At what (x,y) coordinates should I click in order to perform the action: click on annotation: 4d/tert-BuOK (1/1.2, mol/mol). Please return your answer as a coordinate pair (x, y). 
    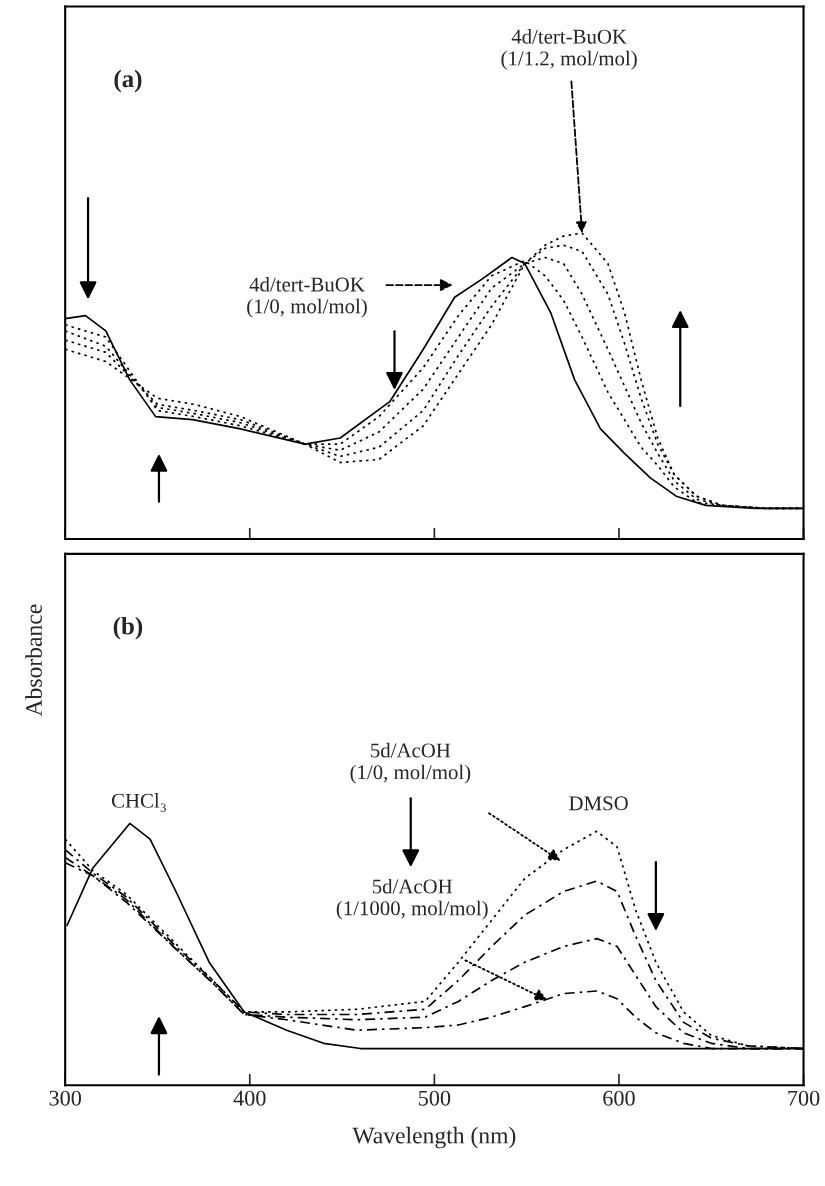
    Looking at the image, I should click on (569, 49).